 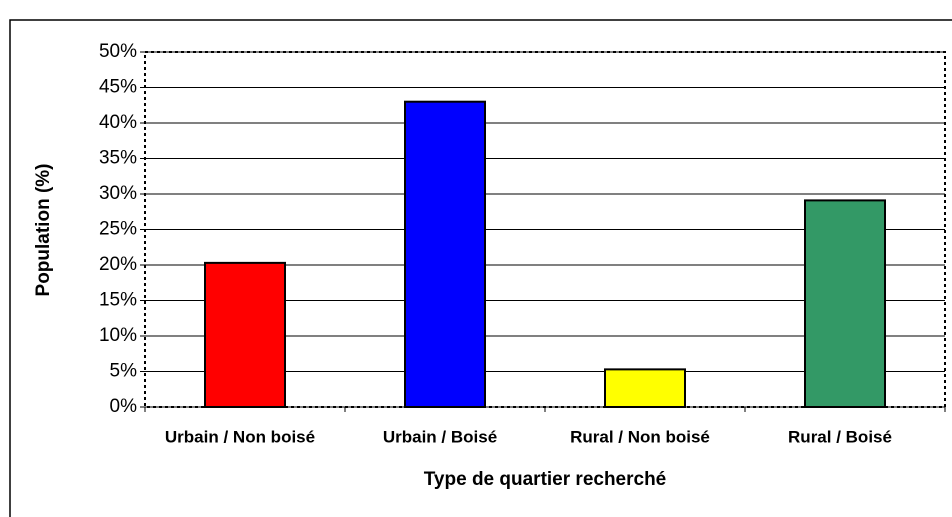 What do you see at coordinates (118, 300) in the screenshot?
I see `y-tick-label: 15%` at bounding box center [118, 300].